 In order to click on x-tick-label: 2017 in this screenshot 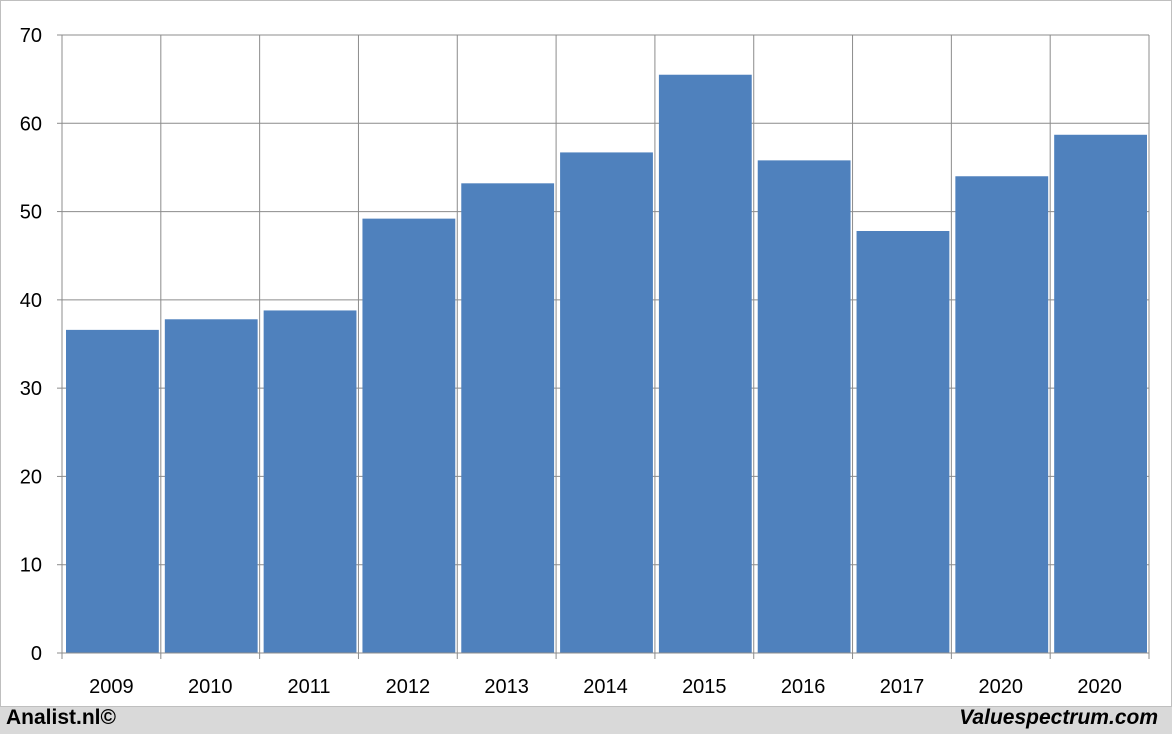, I will do `click(902, 687)`.